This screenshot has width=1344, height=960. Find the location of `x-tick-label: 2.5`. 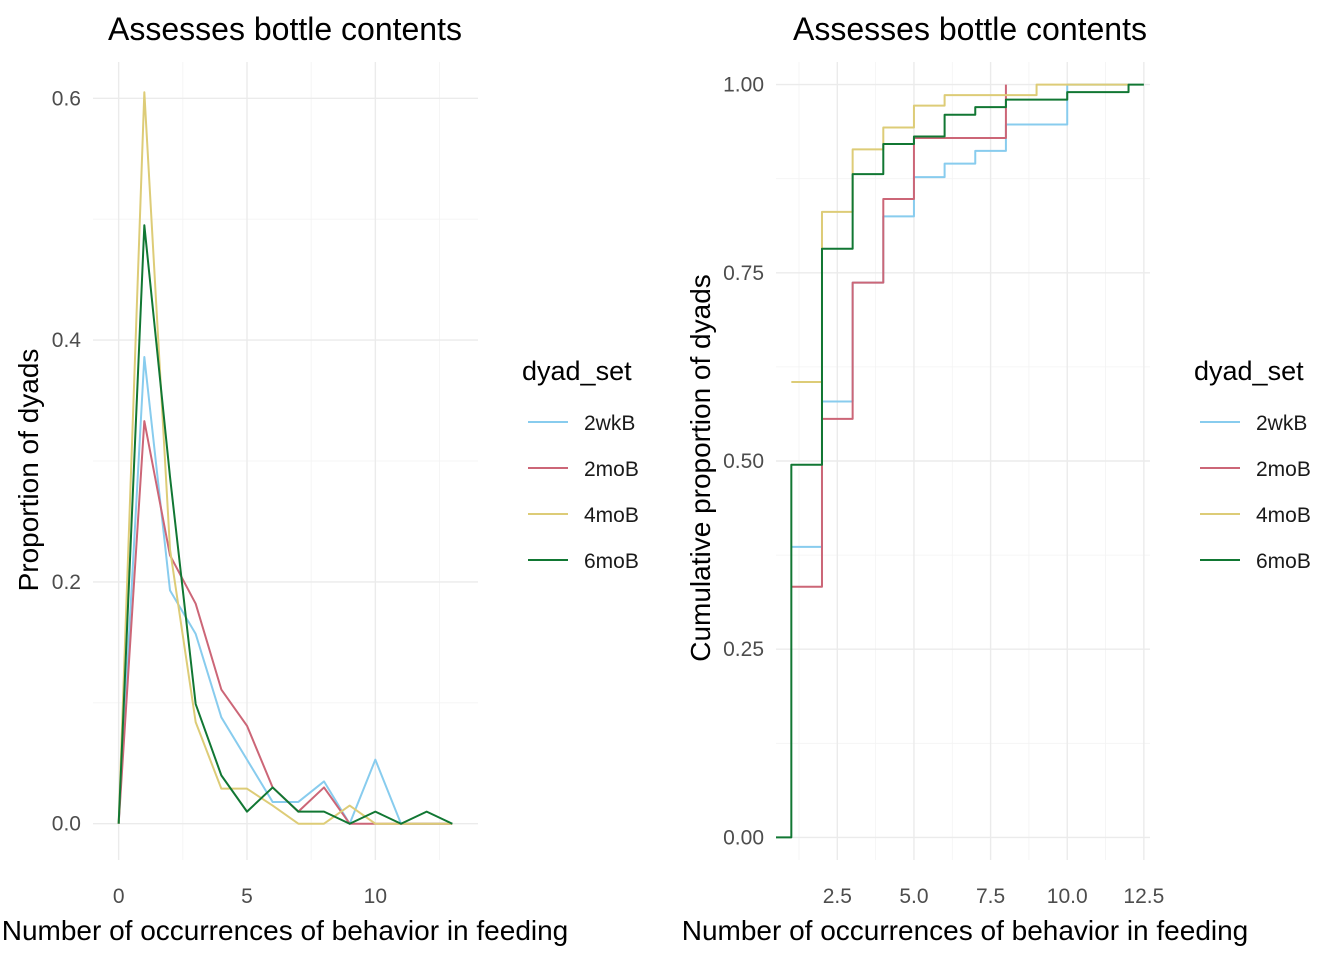

x-tick-label: 2.5 is located at coordinates (837, 896).